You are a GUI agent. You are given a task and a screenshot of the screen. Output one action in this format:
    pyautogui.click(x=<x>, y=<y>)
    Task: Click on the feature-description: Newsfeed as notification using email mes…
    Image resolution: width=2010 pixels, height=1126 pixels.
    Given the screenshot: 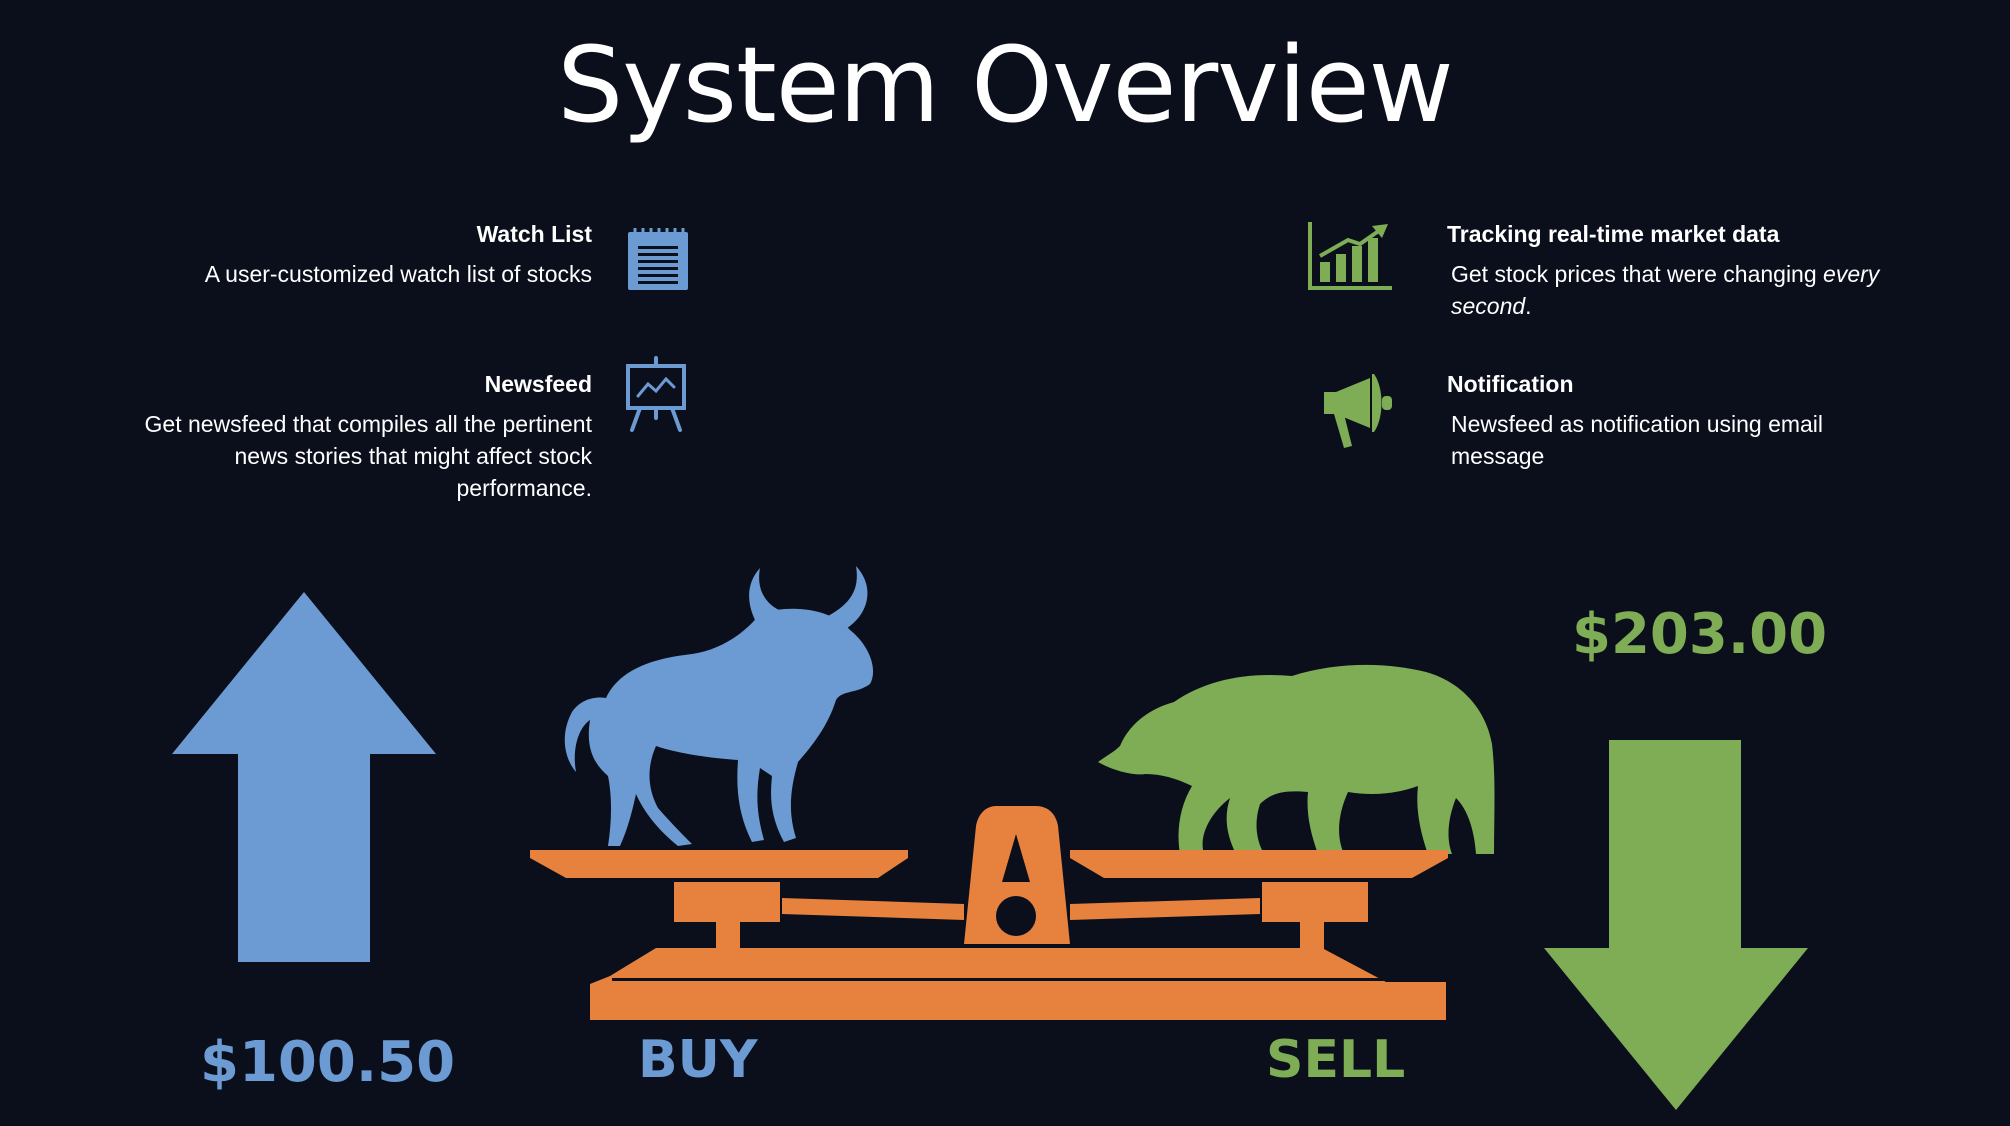 What is the action you would take?
    pyautogui.click(x=1687, y=440)
    